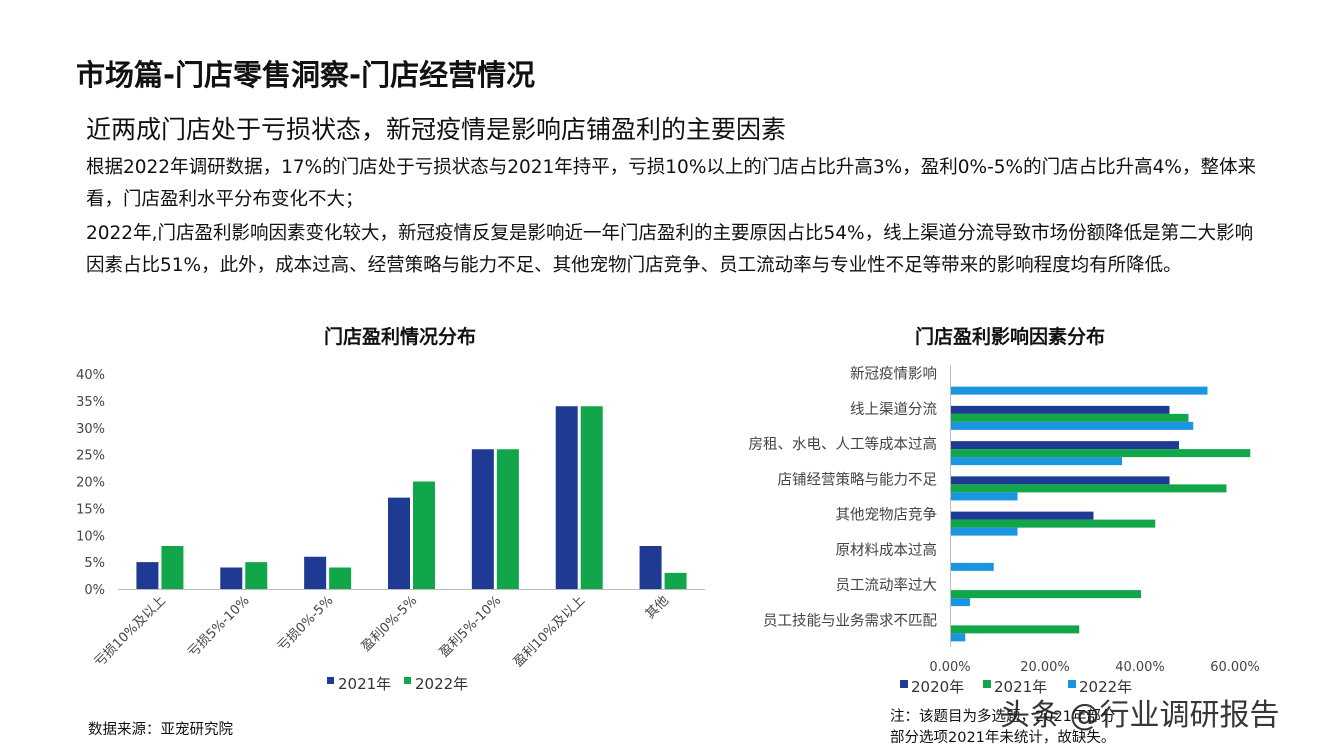  Describe the element at coordinates (90, 429) in the screenshot. I see `y-tick-label: 30%` at that location.